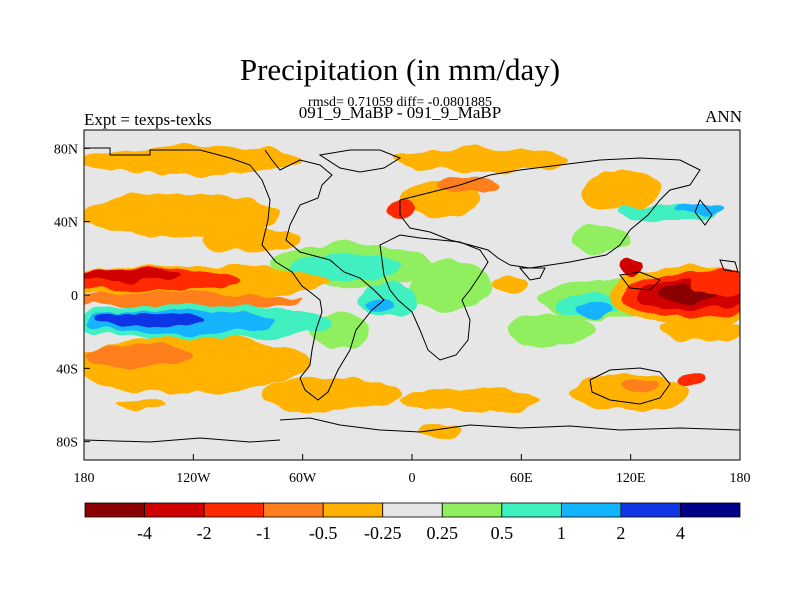 The image size is (800, 600). What do you see at coordinates (148, 119) in the screenshot?
I see `experiment-label: Expt = texps-texks` at bounding box center [148, 119].